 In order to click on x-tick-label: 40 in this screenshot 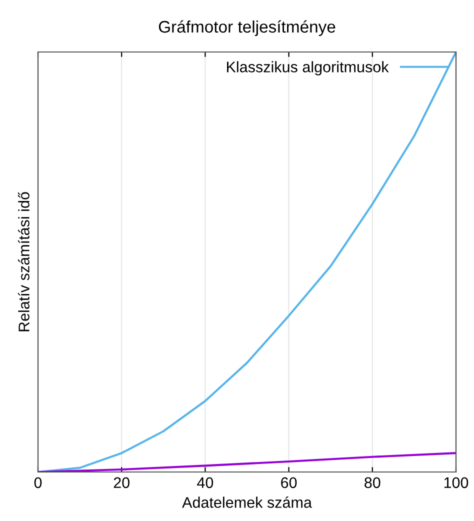, I will do `click(205, 482)`.